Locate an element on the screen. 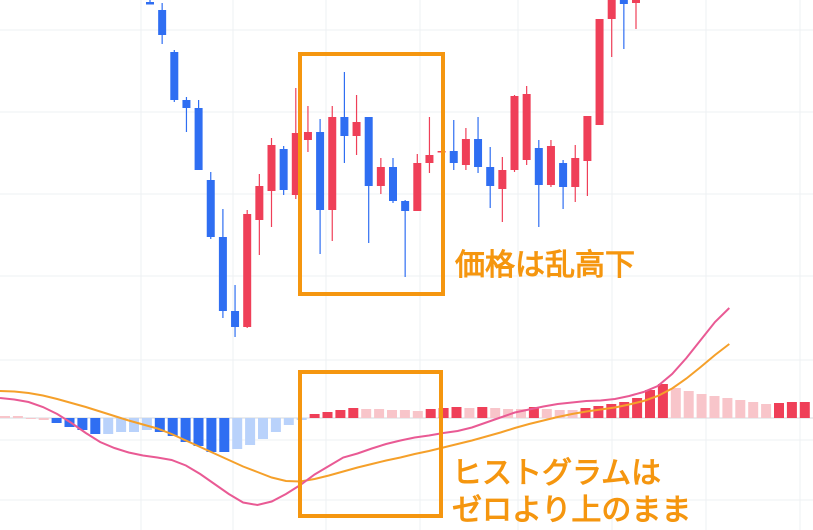 Image resolution: width=813 pixels, height=530 pixels. histogram-highlight-box is located at coordinates (370, 444).